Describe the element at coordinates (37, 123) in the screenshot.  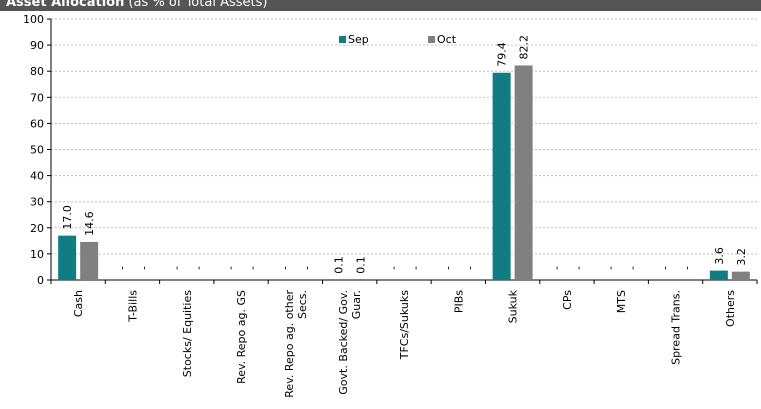
I see `y-tick-label: 60` at that location.